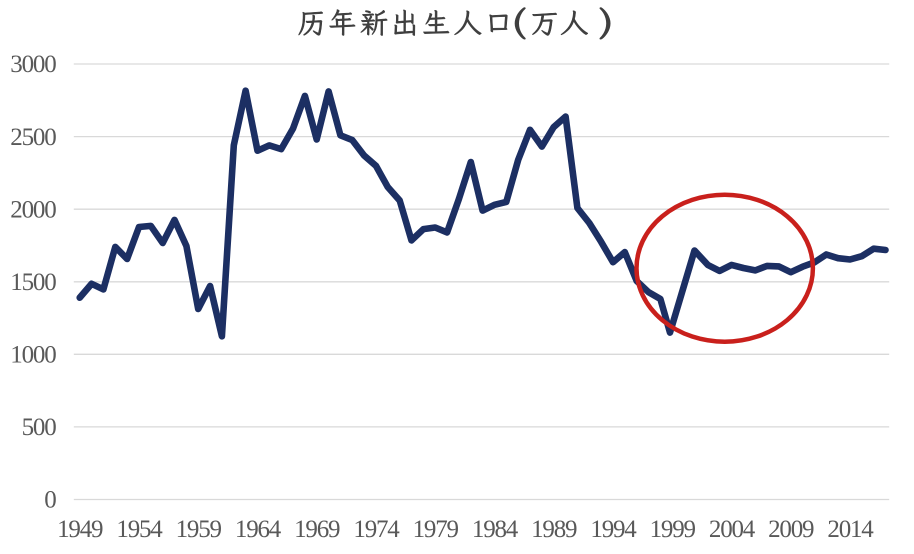 This screenshot has height=554, width=914. Describe the element at coordinates (39, 427) in the screenshot. I see `svg-text: 500` at that location.